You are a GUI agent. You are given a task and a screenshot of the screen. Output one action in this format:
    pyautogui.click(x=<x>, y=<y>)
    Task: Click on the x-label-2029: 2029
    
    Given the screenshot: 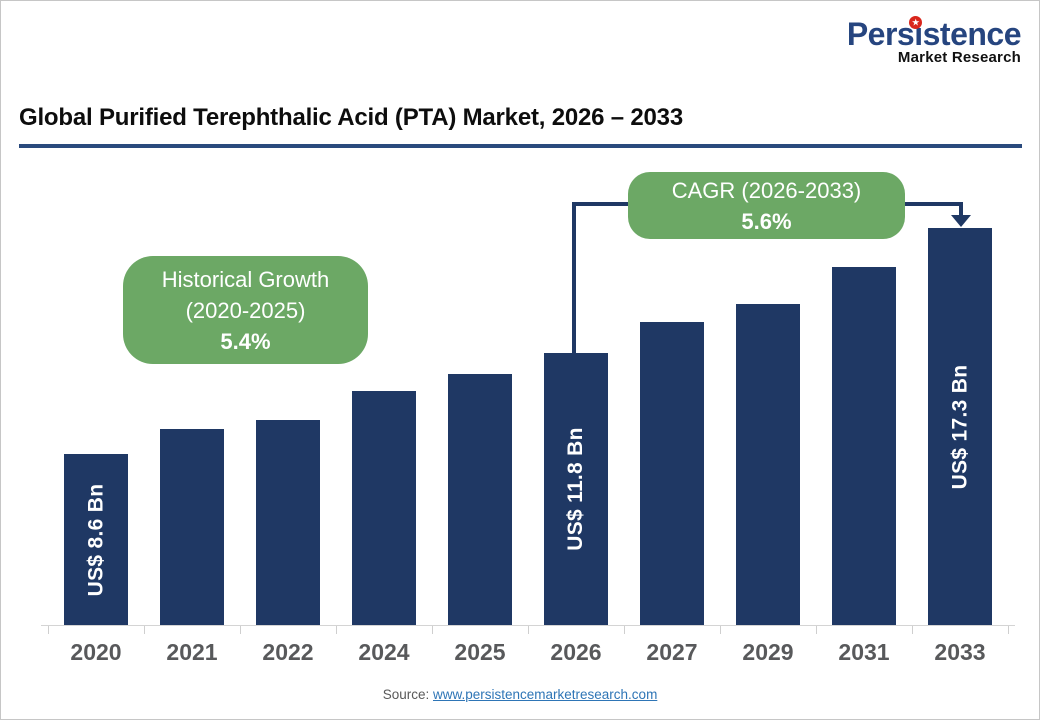 What is the action you would take?
    pyautogui.click(x=768, y=652)
    